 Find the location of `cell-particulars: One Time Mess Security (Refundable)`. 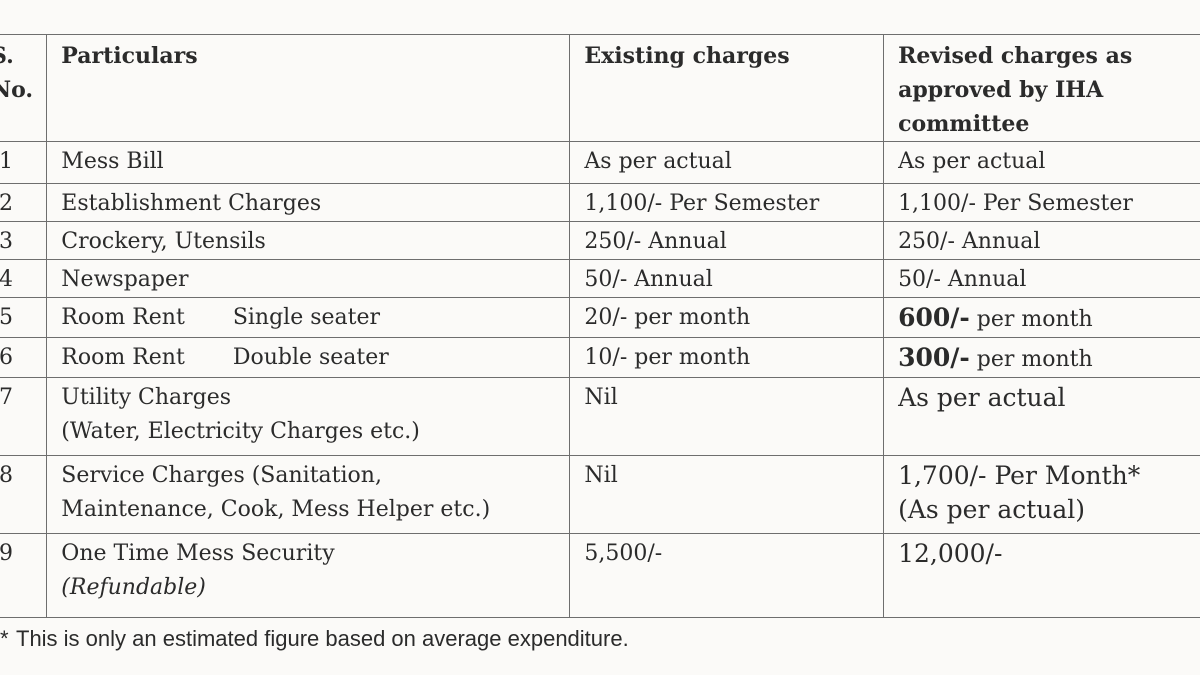

cell-particulars: One Time Mess Security (Refundable) is located at coordinates (308, 575).